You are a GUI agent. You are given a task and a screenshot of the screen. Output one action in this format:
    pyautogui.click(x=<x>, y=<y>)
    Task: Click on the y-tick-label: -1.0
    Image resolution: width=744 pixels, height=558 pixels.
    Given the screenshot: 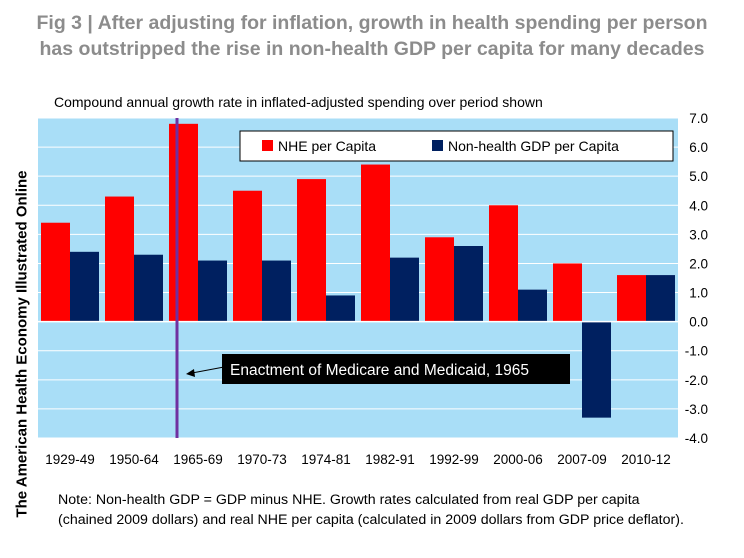 What is the action you would take?
    pyautogui.click(x=696, y=351)
    